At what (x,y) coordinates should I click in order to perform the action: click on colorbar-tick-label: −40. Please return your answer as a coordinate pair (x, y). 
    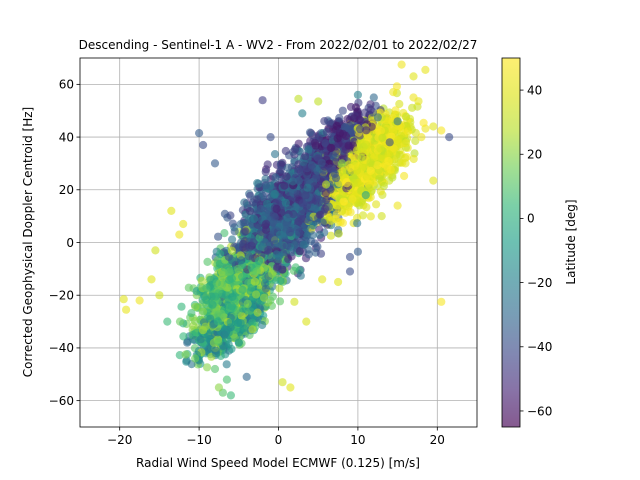
    Looking at the image, I should click on (539, 347).